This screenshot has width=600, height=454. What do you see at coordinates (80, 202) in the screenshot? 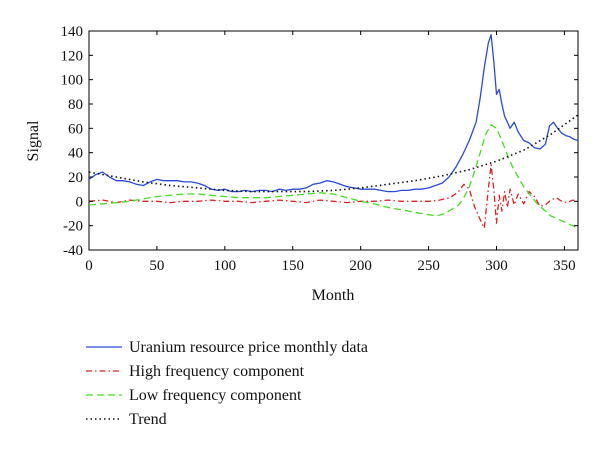
I see `y-tick-label: 0` at bounding box center [80, 202].